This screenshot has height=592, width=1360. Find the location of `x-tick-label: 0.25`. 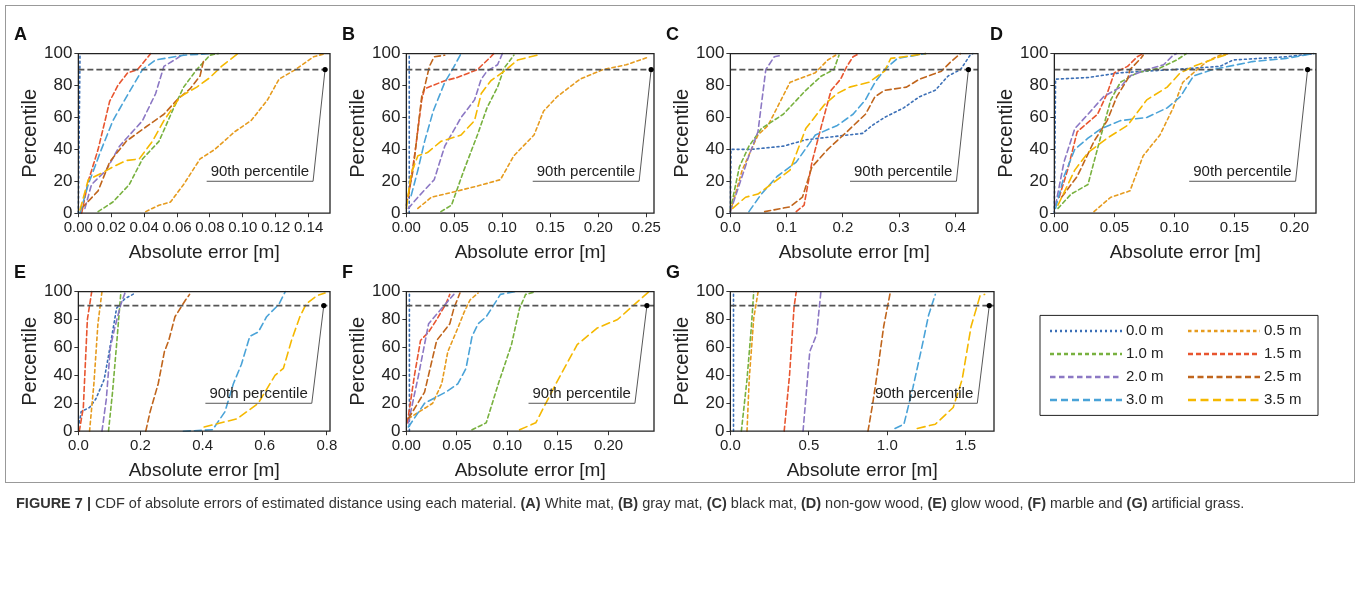

x-tick-label: 0.25 is located at coordinates (646, 227).